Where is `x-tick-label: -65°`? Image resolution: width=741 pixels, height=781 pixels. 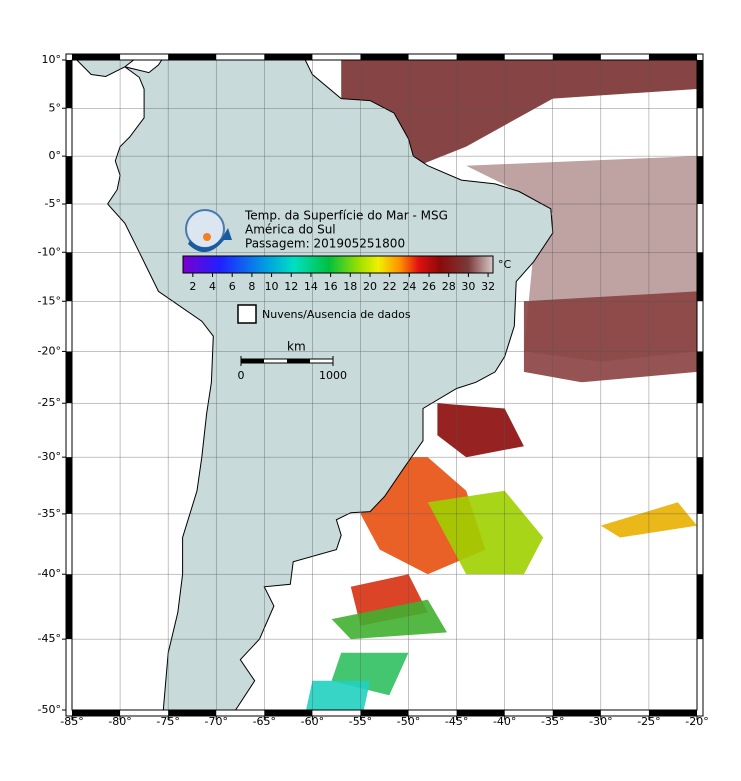 x-tick-label: -65° is located at coordinates (264, 721).